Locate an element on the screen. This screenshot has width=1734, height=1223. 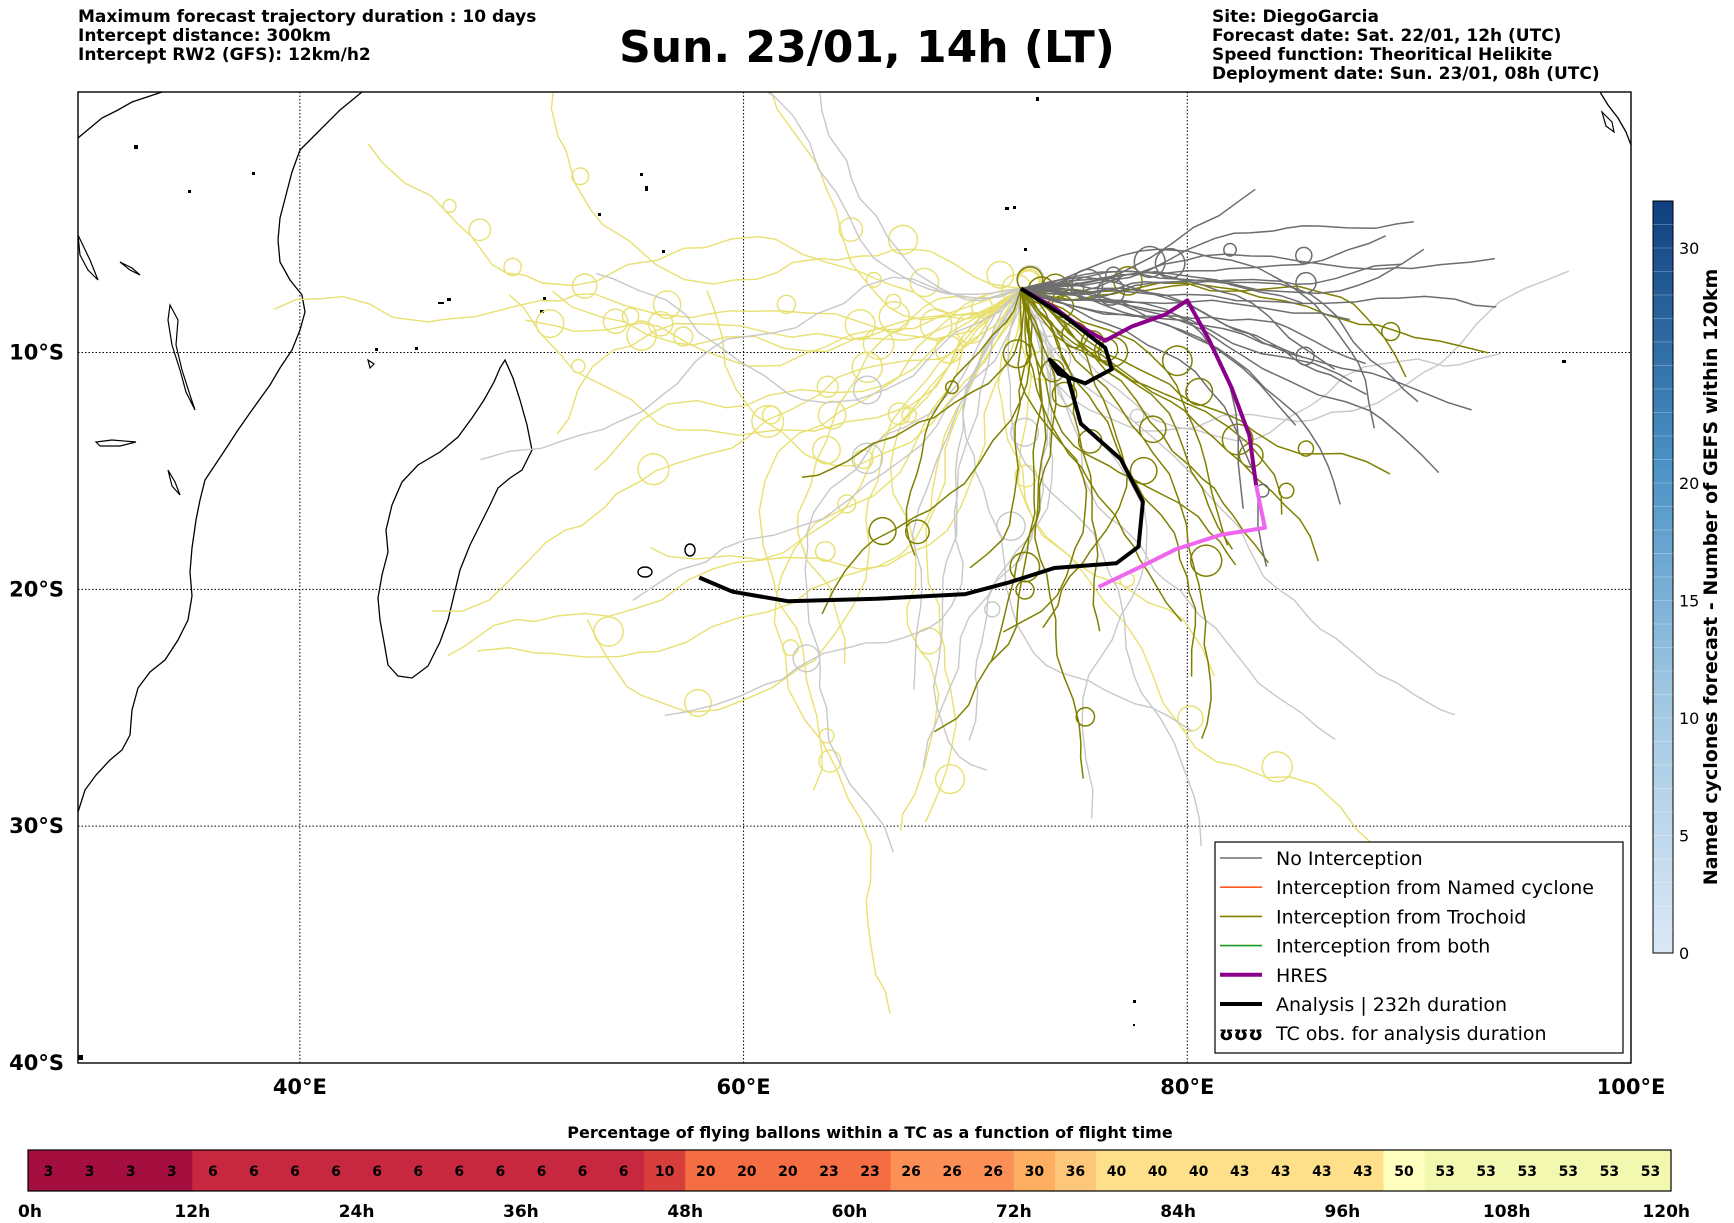
coastline-arabia is located at coordinates (120, 115).